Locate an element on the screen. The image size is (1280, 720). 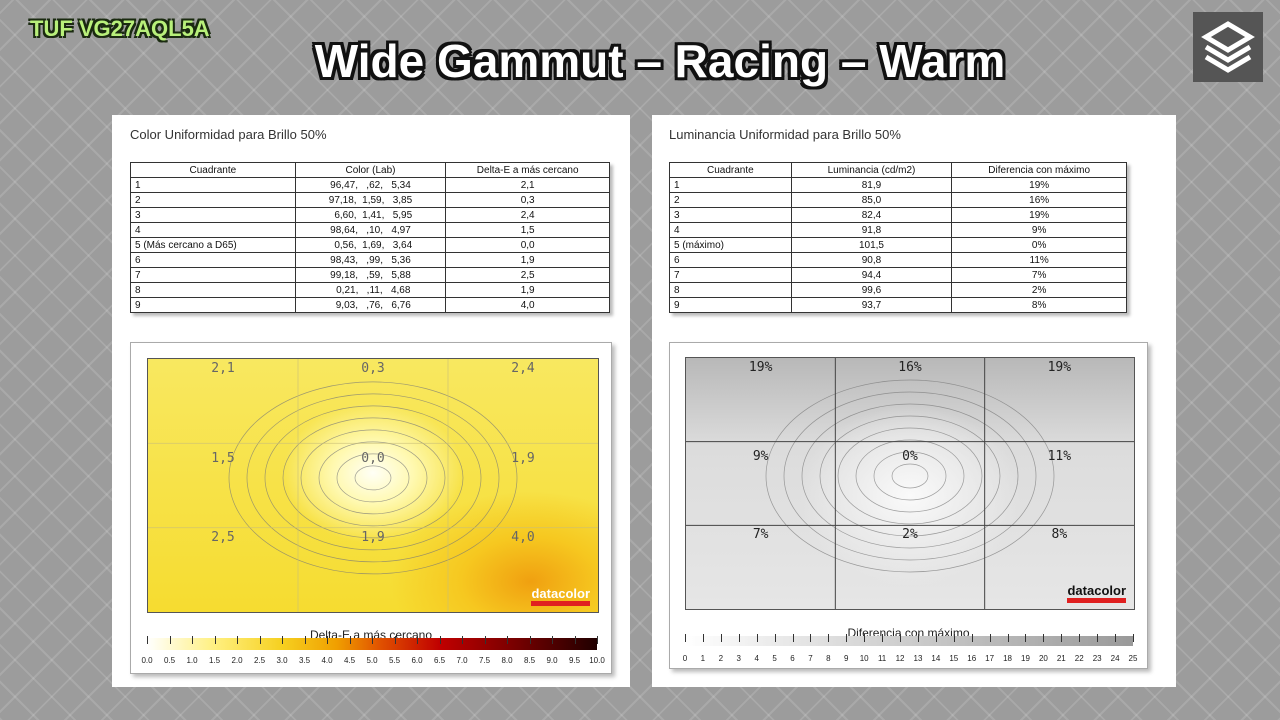
scale-label: 18 is located at coordinates (1007, 658).